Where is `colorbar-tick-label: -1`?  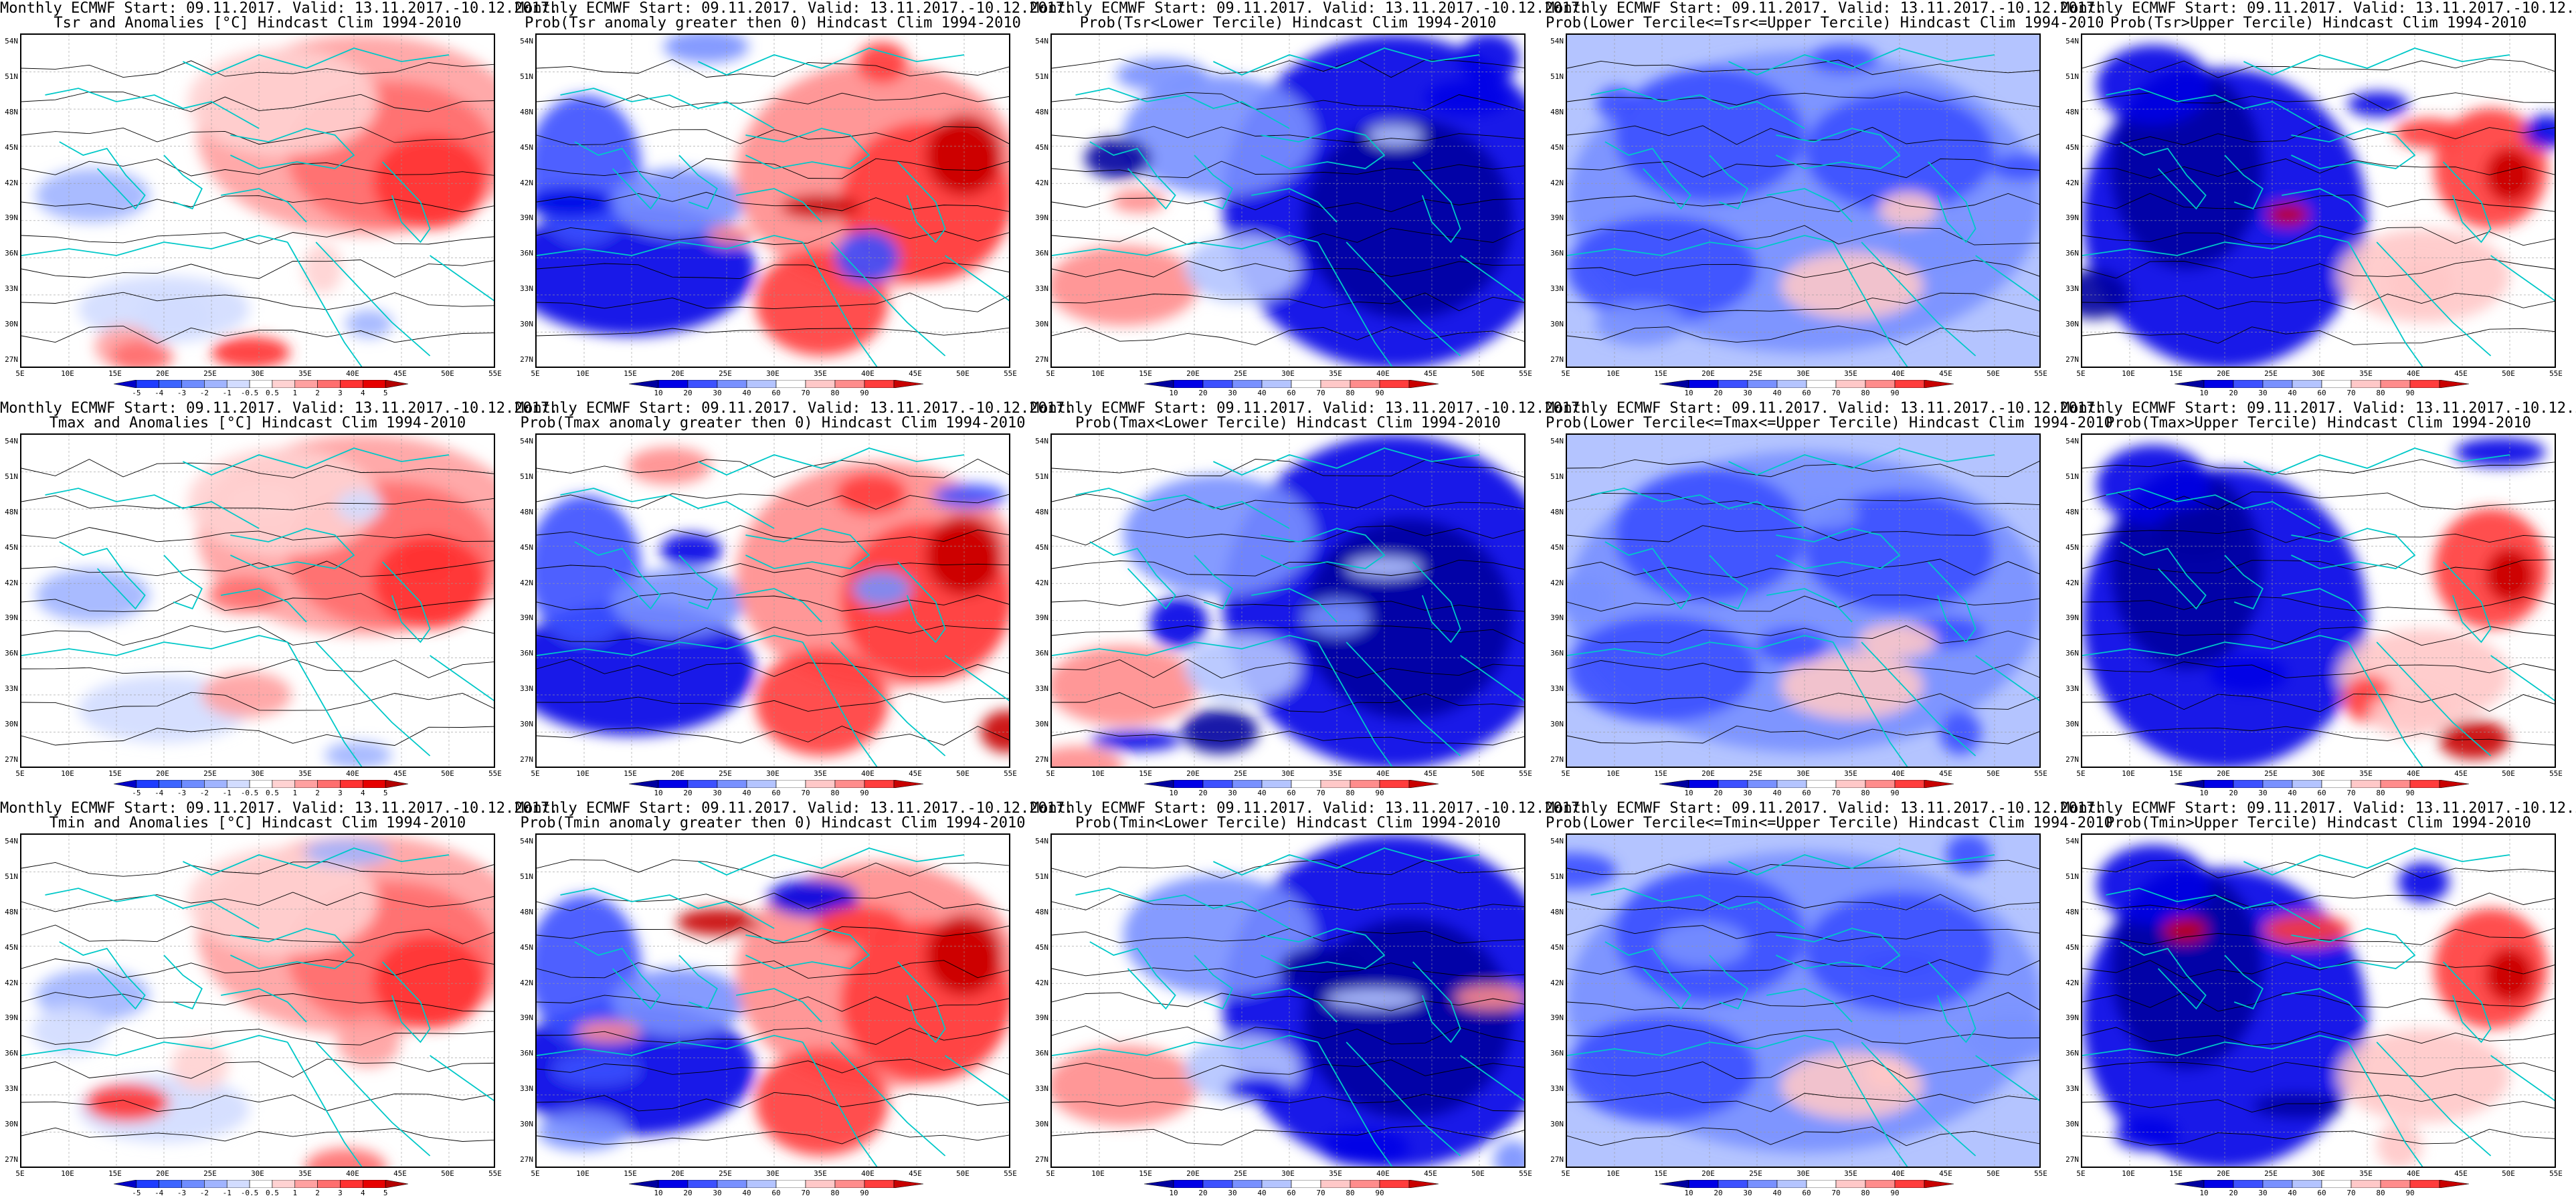
colorbar-tick-label: -1 is located at coordinates (227, 1193).